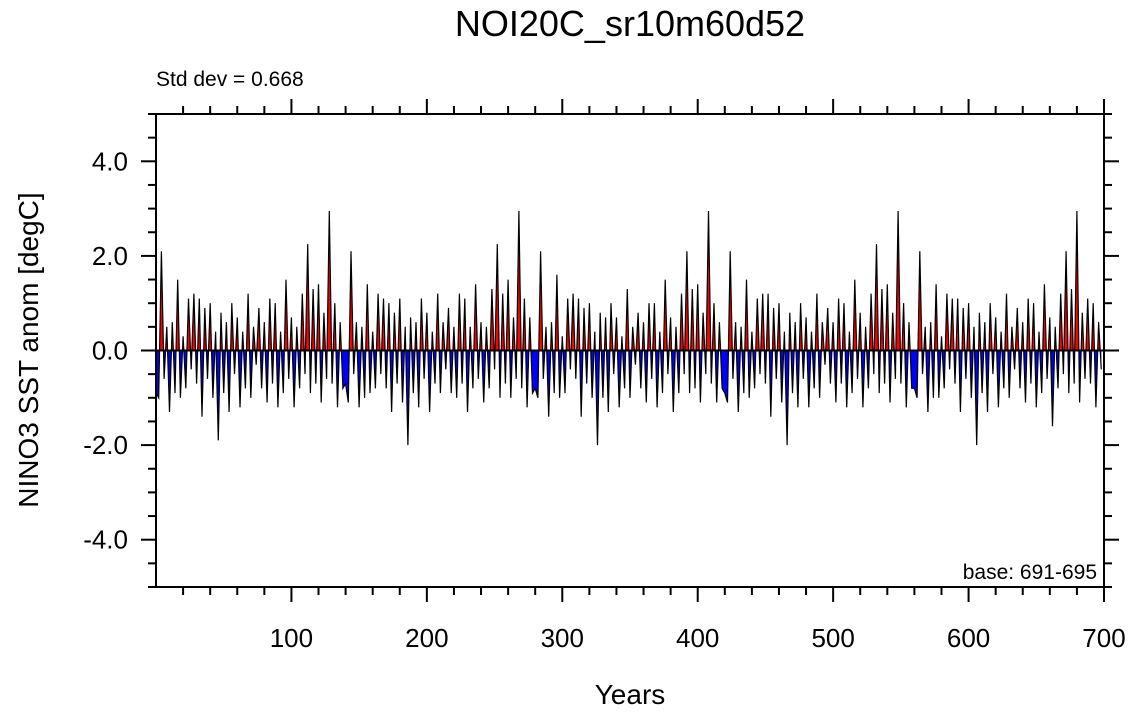 This screenshot has width=1136, height=712. Describe the element at coordinates (1103, 638) in the screenshot. I see `x-tick-label: 700` at that location.